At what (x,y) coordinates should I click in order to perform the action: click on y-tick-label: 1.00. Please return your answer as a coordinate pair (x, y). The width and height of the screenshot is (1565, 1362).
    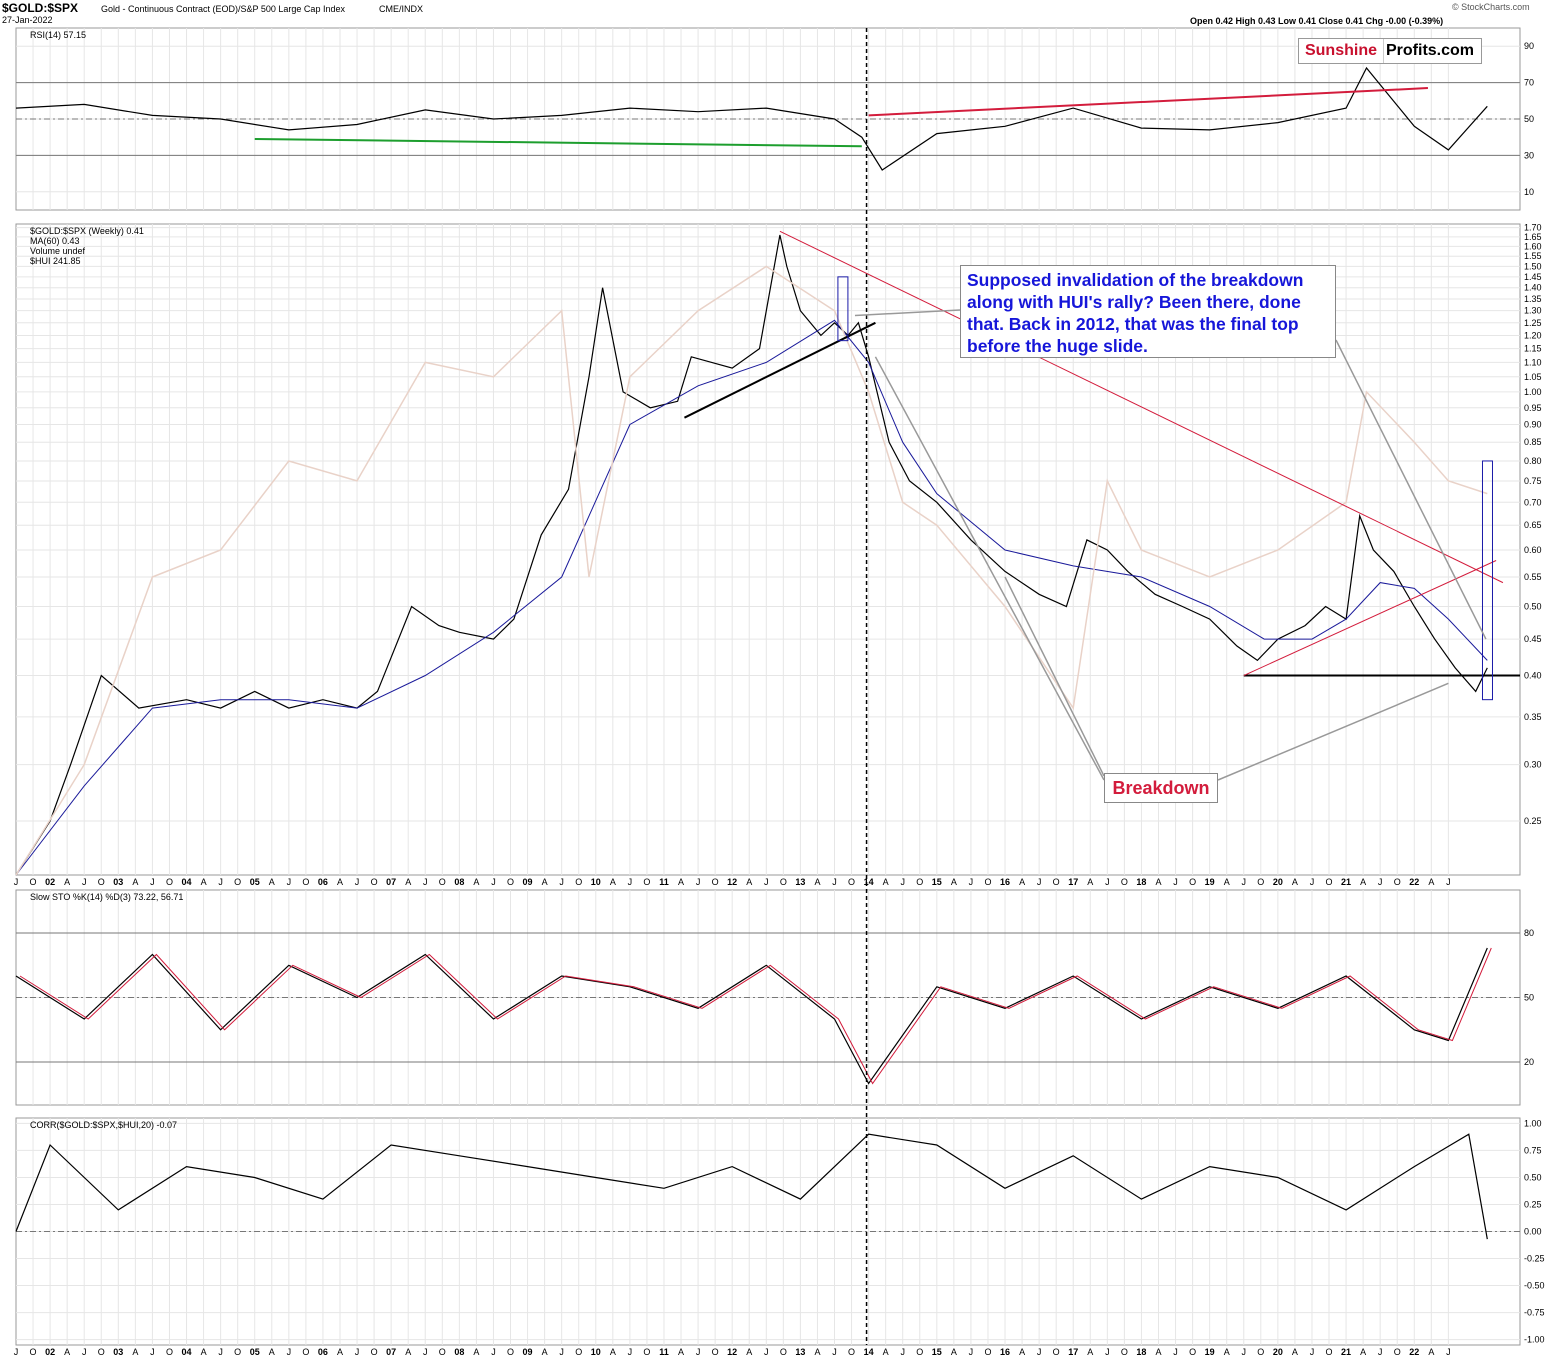
    Looking at the image, I should click on (1533, 392).